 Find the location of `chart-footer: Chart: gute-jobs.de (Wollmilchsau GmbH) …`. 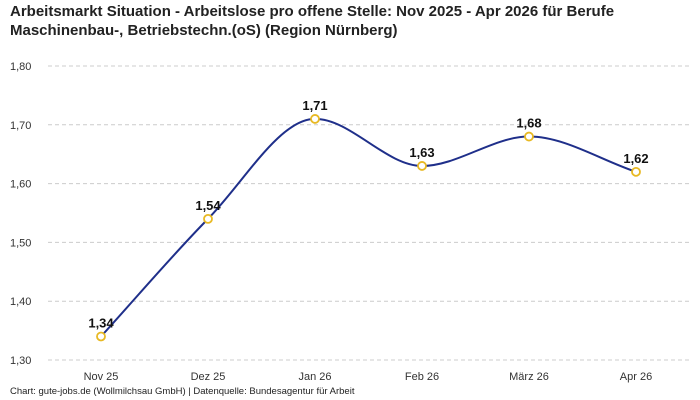

chart-footer: Chart: gute-jobs.de (Wollmilchsau GmbH) … is located at coordinates (182, 391).